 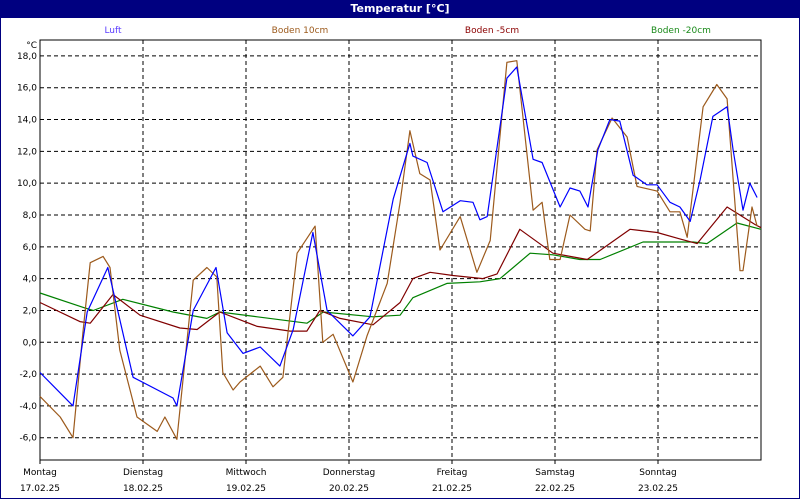 What do you see at coordinates (681, 31) in the screenshot?
I see `legend-item-boden-20cm: Boden -20cm` at bounding box center [681, 31].